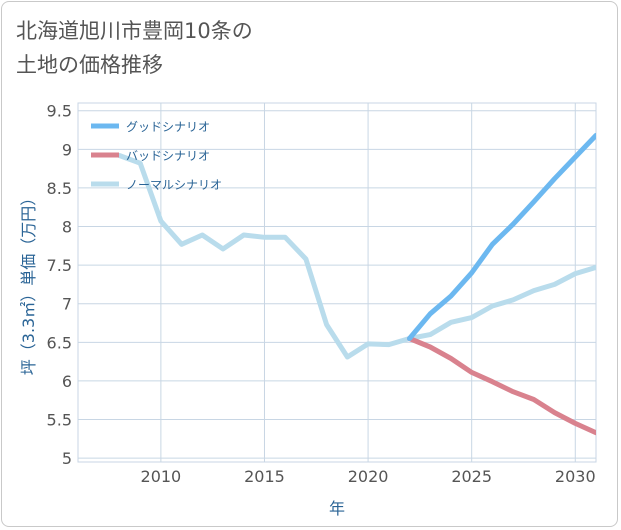 The width and height of the screenshot is (621, 530). I want to click on series-line-bad, so click(501, 386).